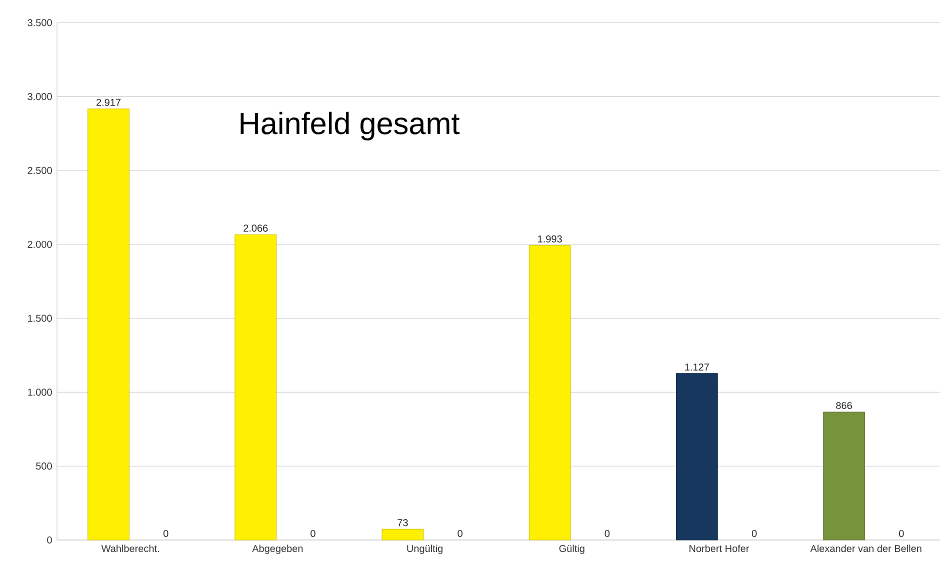 The width and height of the screenshot is (950, 582). What do you see at coordinates (40, 170) in the screenshot?
I see `y-tick-label: 2.500` at bounding box center [40, 170].